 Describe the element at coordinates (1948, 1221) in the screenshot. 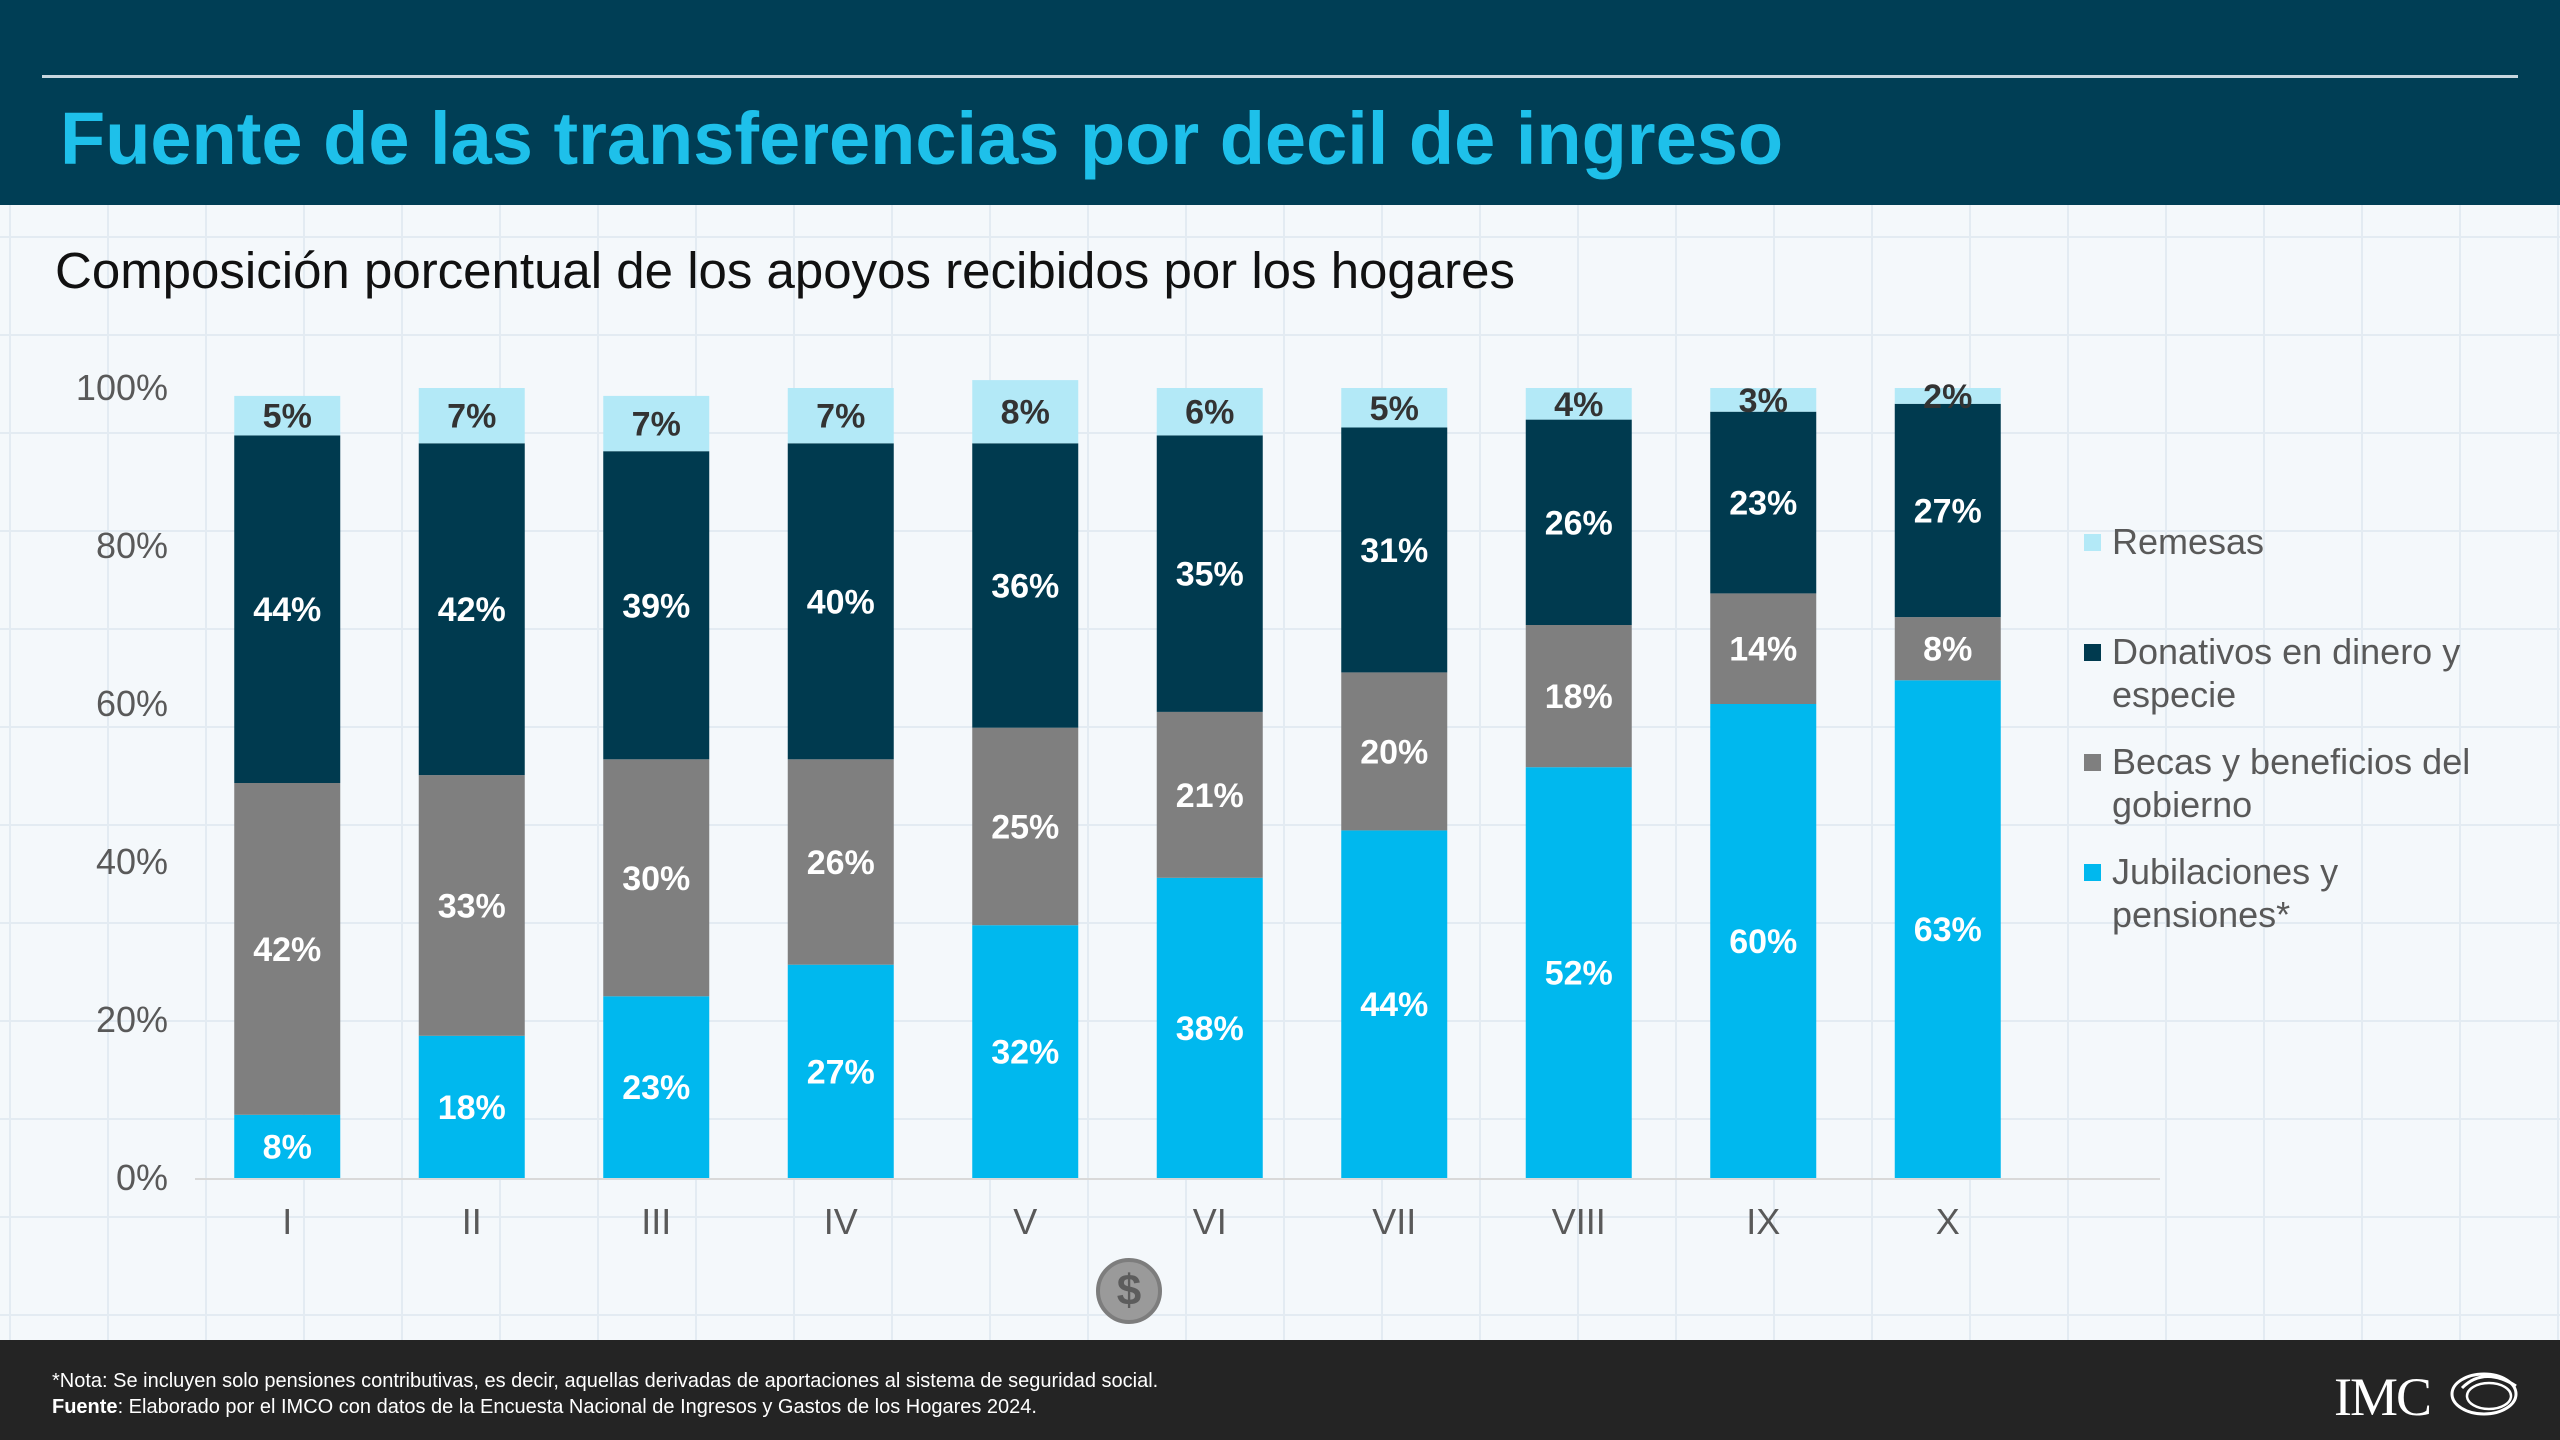

I see `x-tick-label: X` at that location.